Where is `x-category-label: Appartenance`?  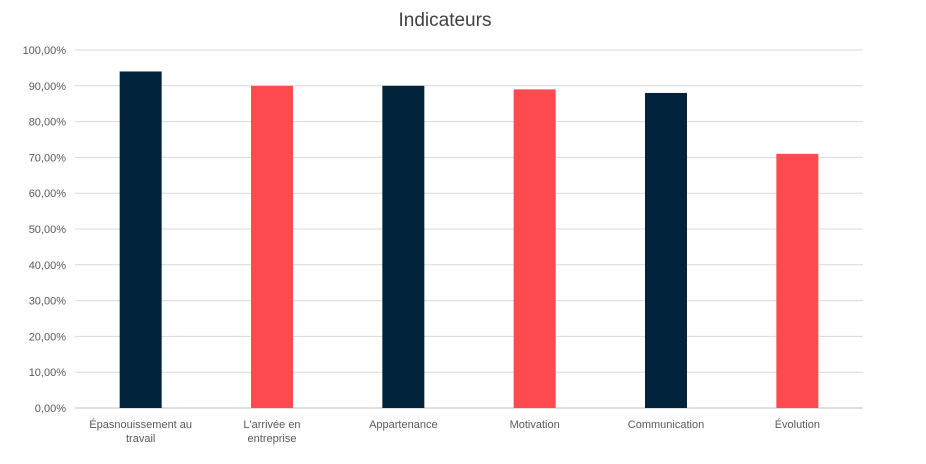 x-category-label: Appartenance is located at coordinates (403, 425).